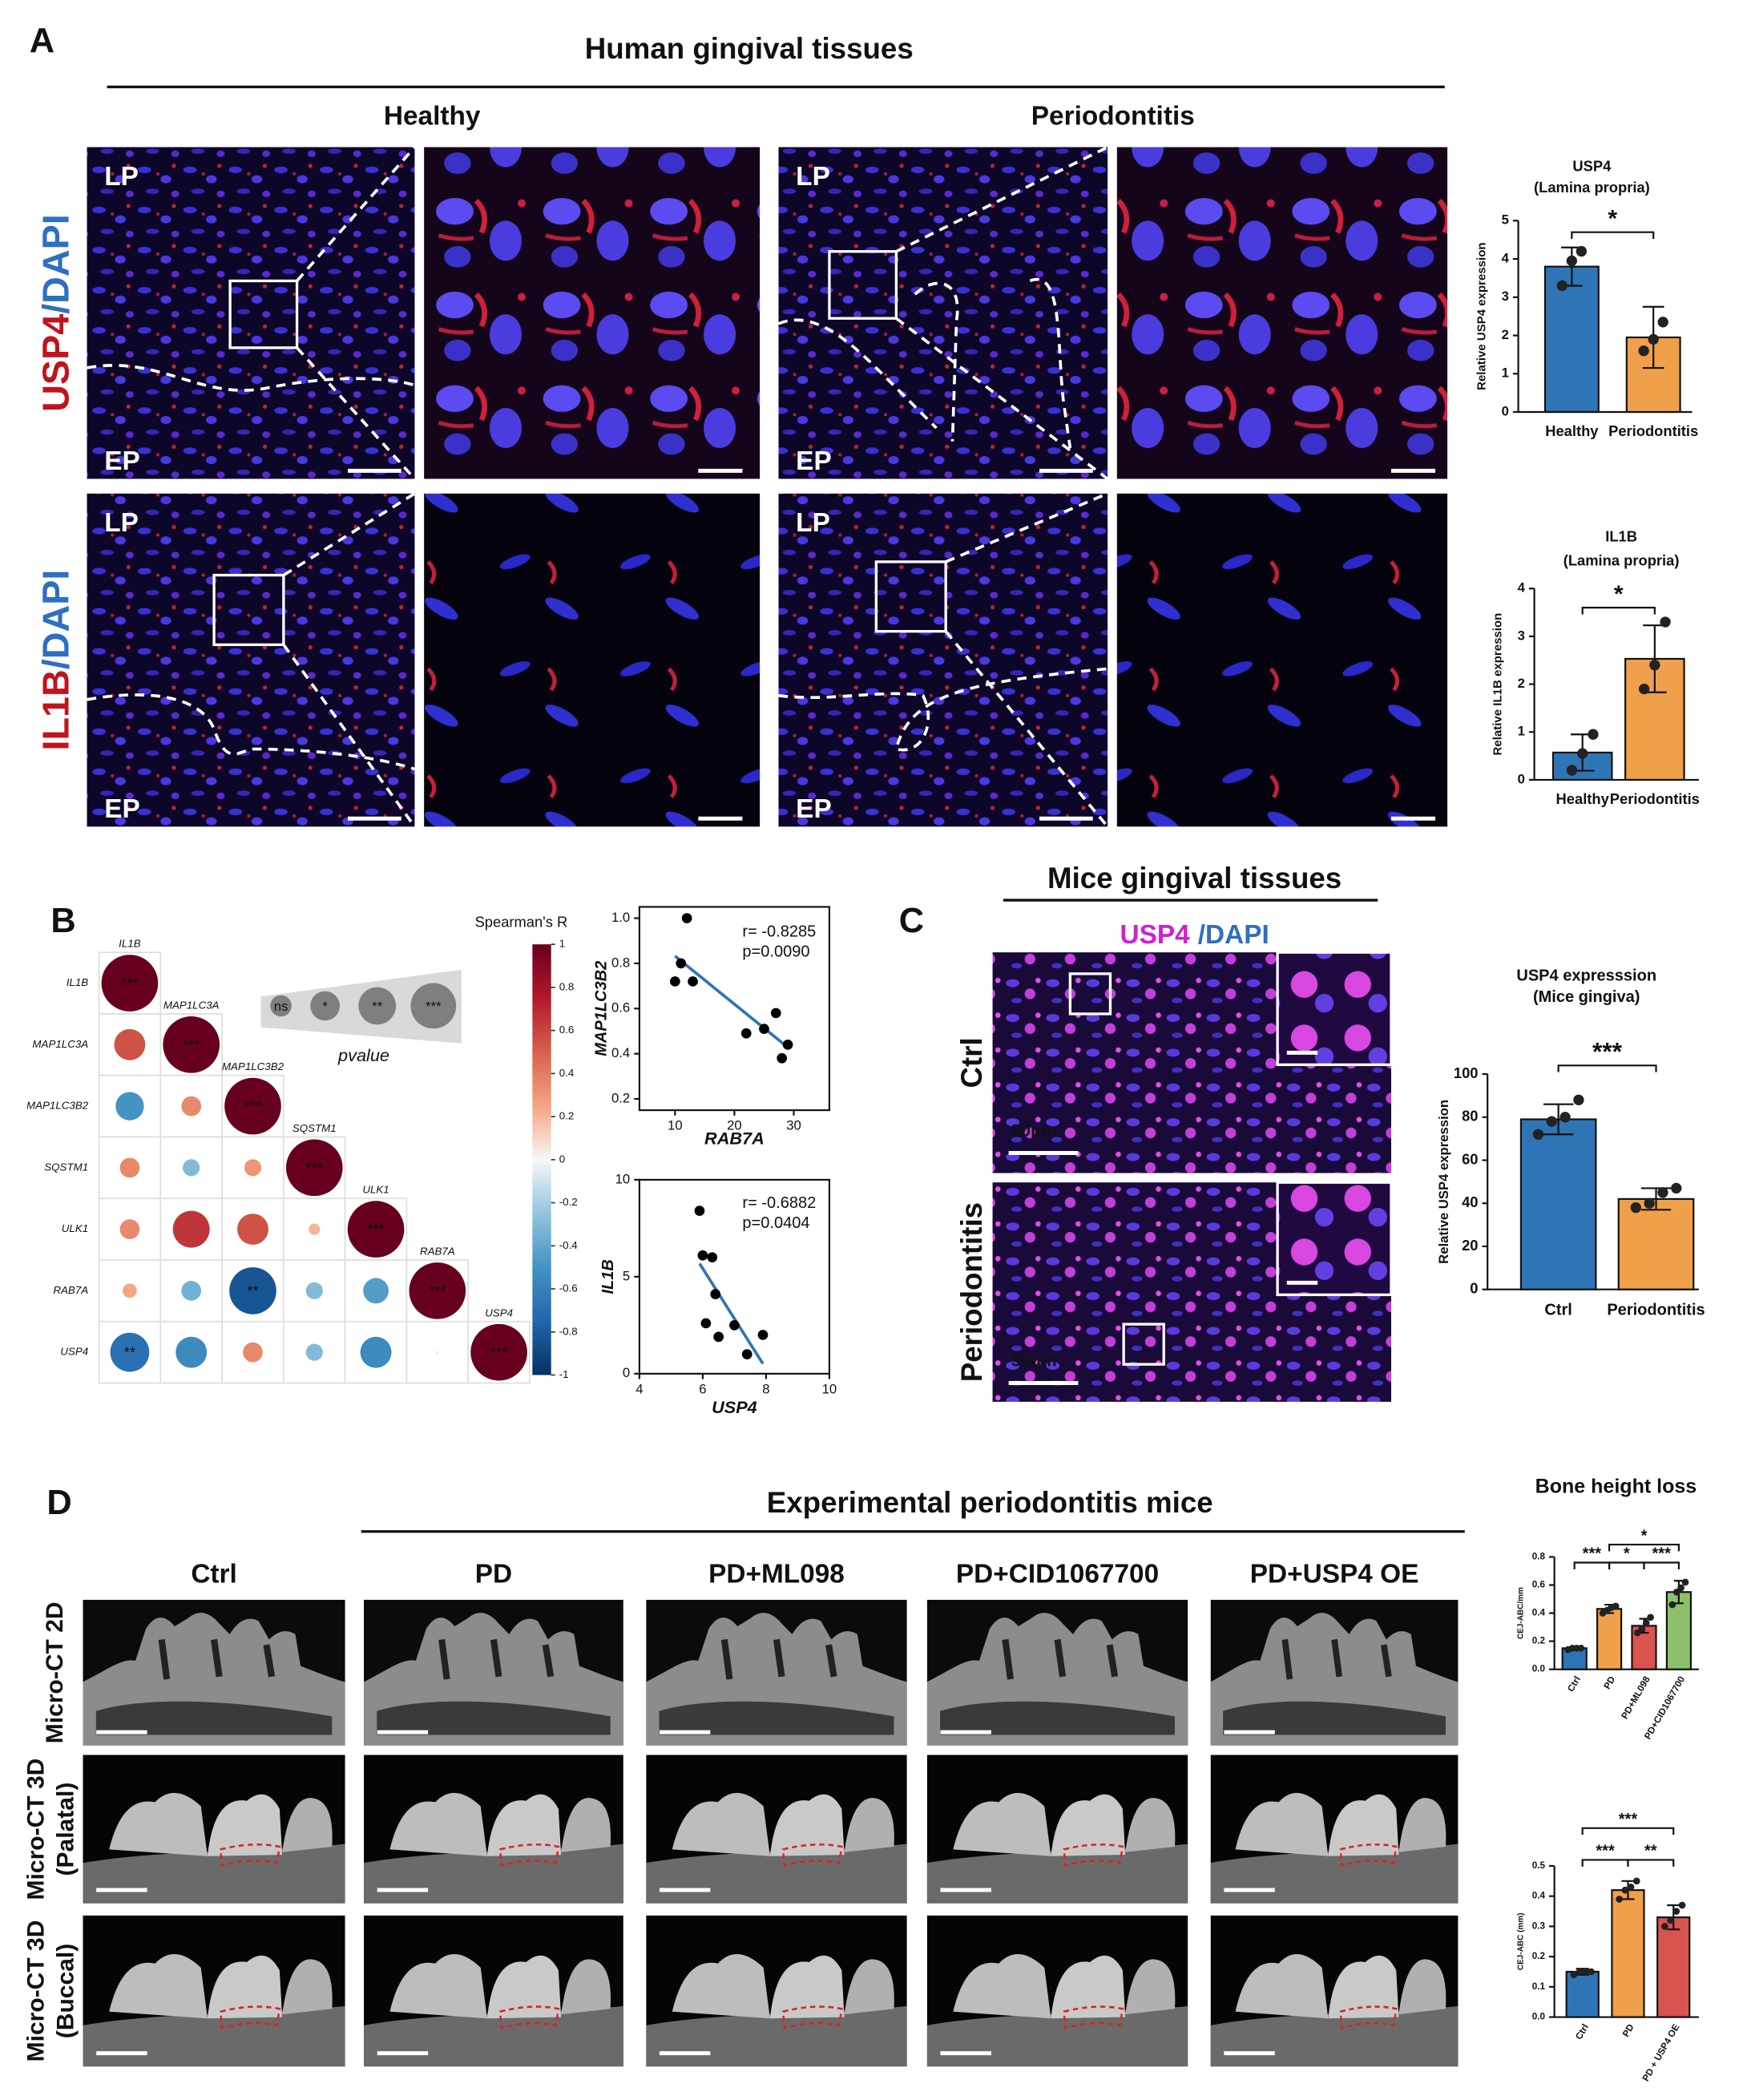 The height and width of the screenshot is (2100, 1739). I want to click on pvalue-key-label: *, so click(325, 1007).